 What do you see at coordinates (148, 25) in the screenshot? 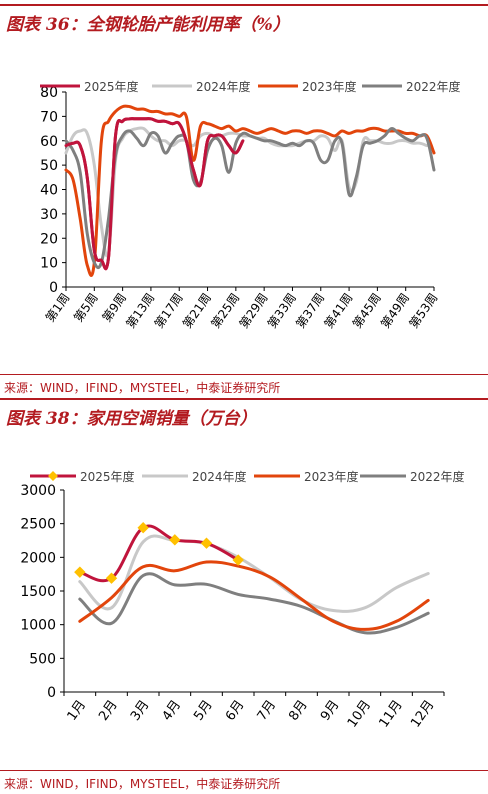
I see `figure-36-title: 图表 36：全钢轮胎产能利用率（%）` at bounding box center [148, 25].